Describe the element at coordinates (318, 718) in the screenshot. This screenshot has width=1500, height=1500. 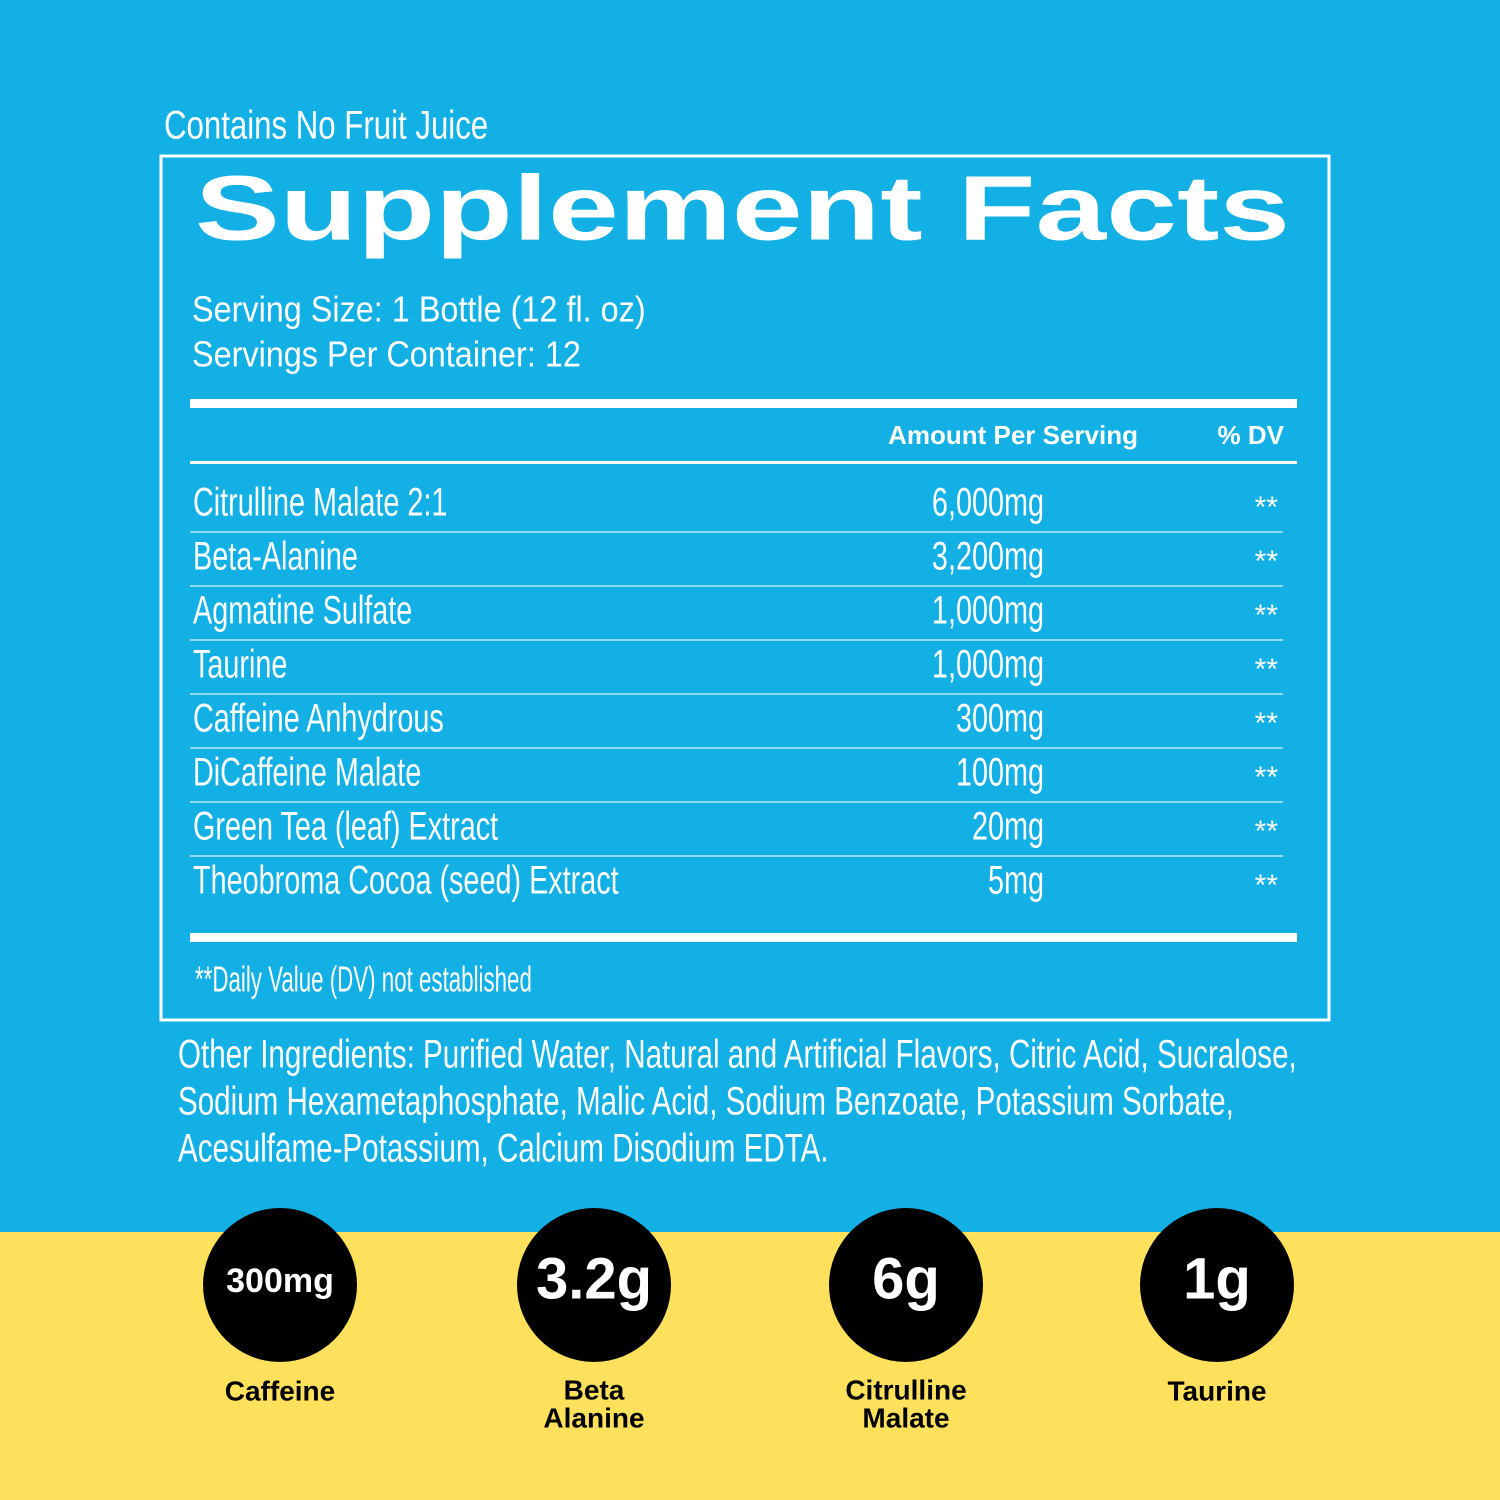
I see `ingredient-name: Caffeine Anhydrous` at that location.